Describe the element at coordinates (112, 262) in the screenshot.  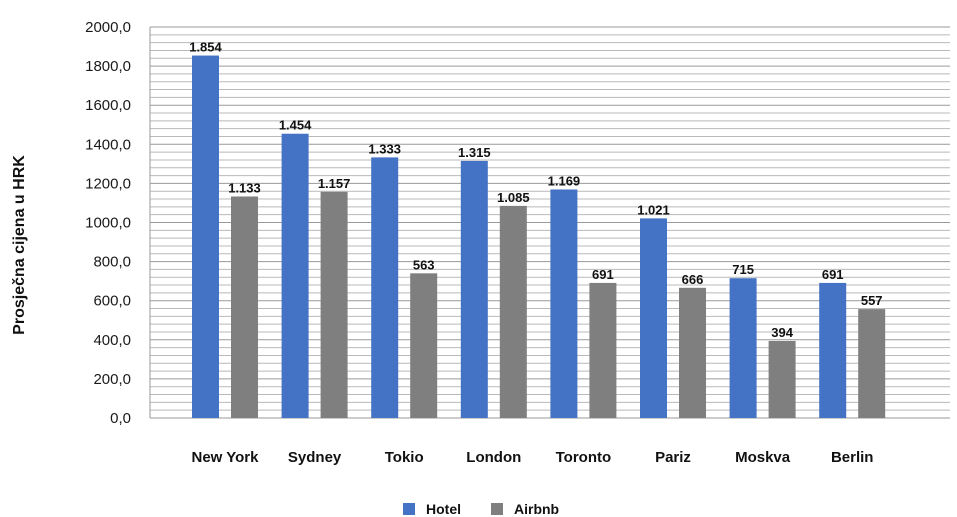
I see `y-tick-label: 800,0` at that location.